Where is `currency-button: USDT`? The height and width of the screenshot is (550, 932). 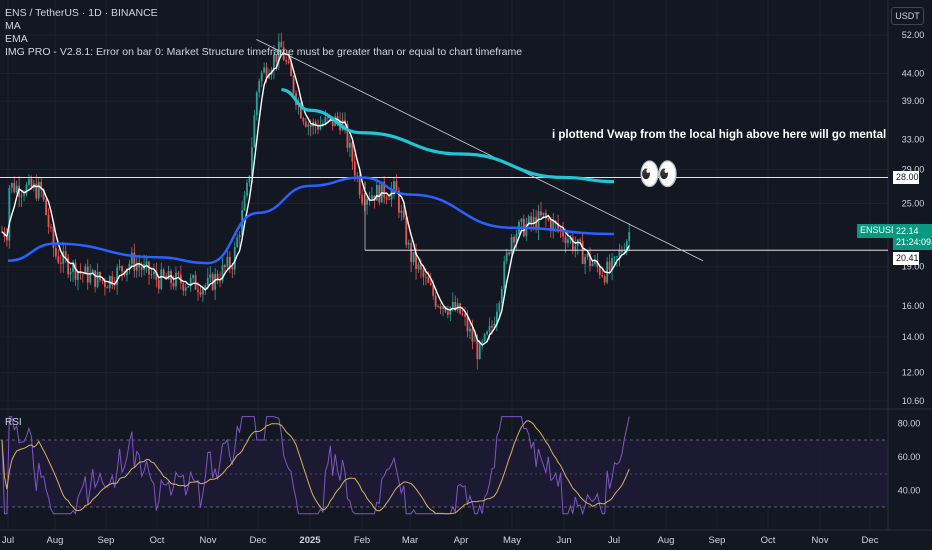
currency-button: USDT is located at coordinates (907, 16).